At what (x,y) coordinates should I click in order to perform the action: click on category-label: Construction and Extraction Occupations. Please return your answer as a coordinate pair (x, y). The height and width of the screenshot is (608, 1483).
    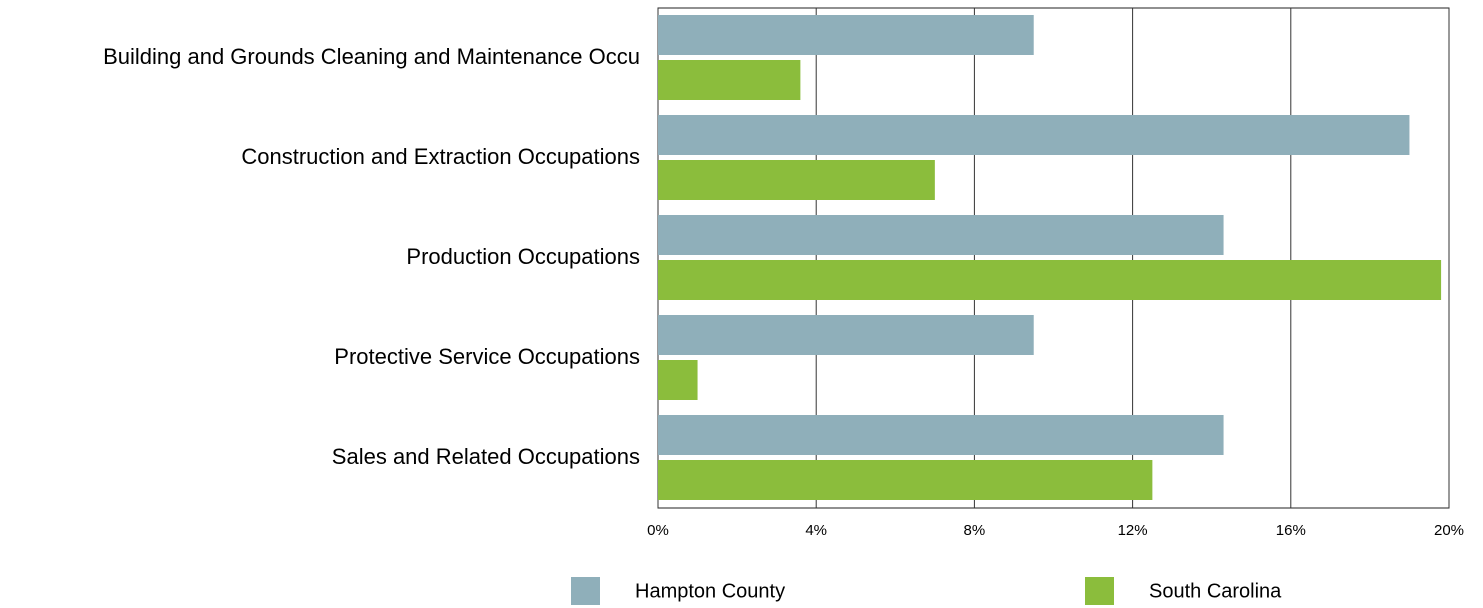
    Looking at the image, I should click on (440, 156).